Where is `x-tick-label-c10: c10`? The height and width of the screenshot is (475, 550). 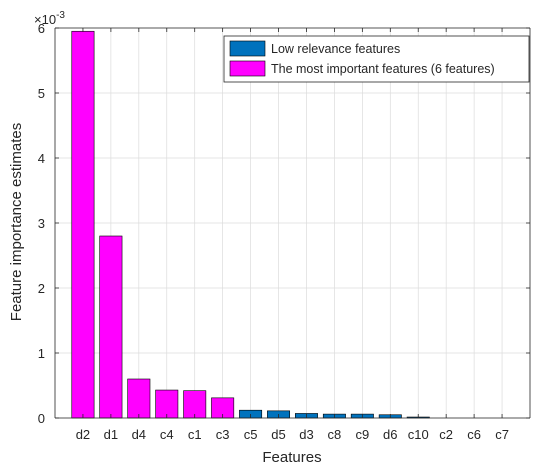 x-tick-label-c10: c10 is located at coordinates (418, 434).